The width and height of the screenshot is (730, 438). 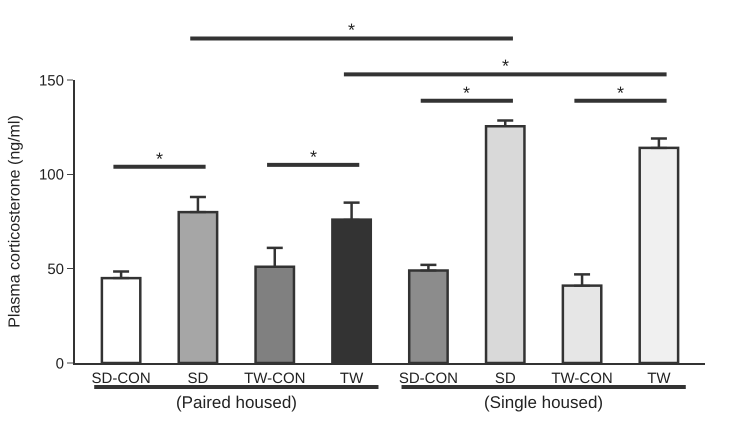 I want to click on y-axis-title: Plasma corticosterone (ng/ml), so click(x=15, y=221).